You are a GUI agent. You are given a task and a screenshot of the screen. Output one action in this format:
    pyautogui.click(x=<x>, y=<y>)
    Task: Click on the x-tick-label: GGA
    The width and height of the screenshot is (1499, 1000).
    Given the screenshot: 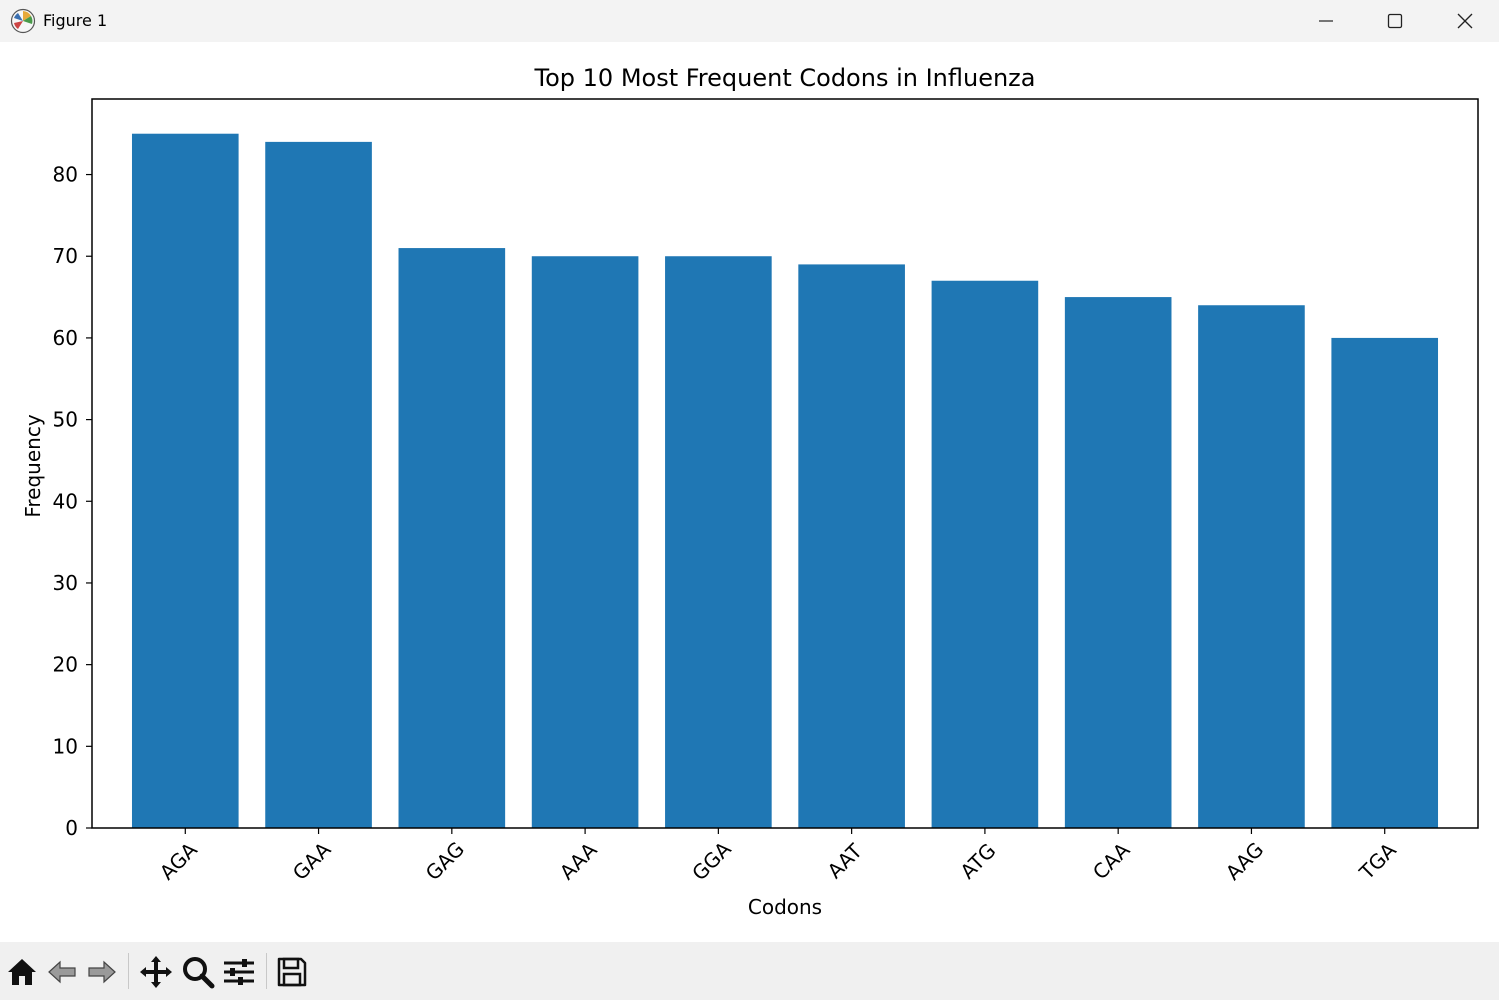 What is the action you would take?
    pyautogui.click(x=711, y=861)
    